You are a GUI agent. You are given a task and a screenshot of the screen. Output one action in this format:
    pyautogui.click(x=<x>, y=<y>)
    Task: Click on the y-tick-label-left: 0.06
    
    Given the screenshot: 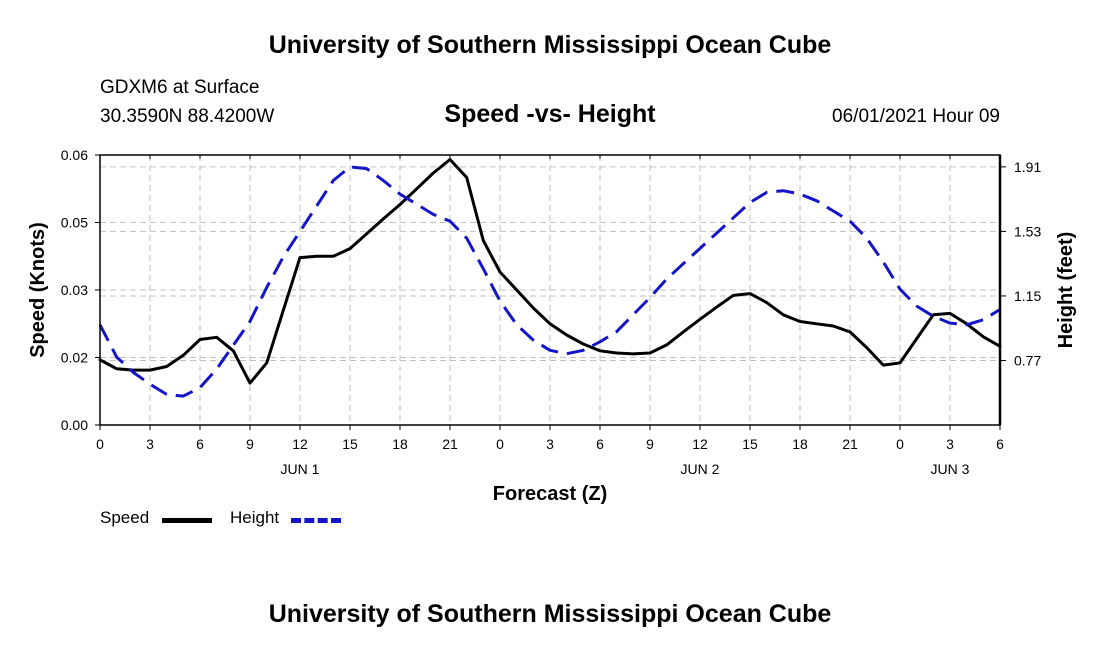 What is the action you would take?
    pyautogui.click(x=74, y=155)
    